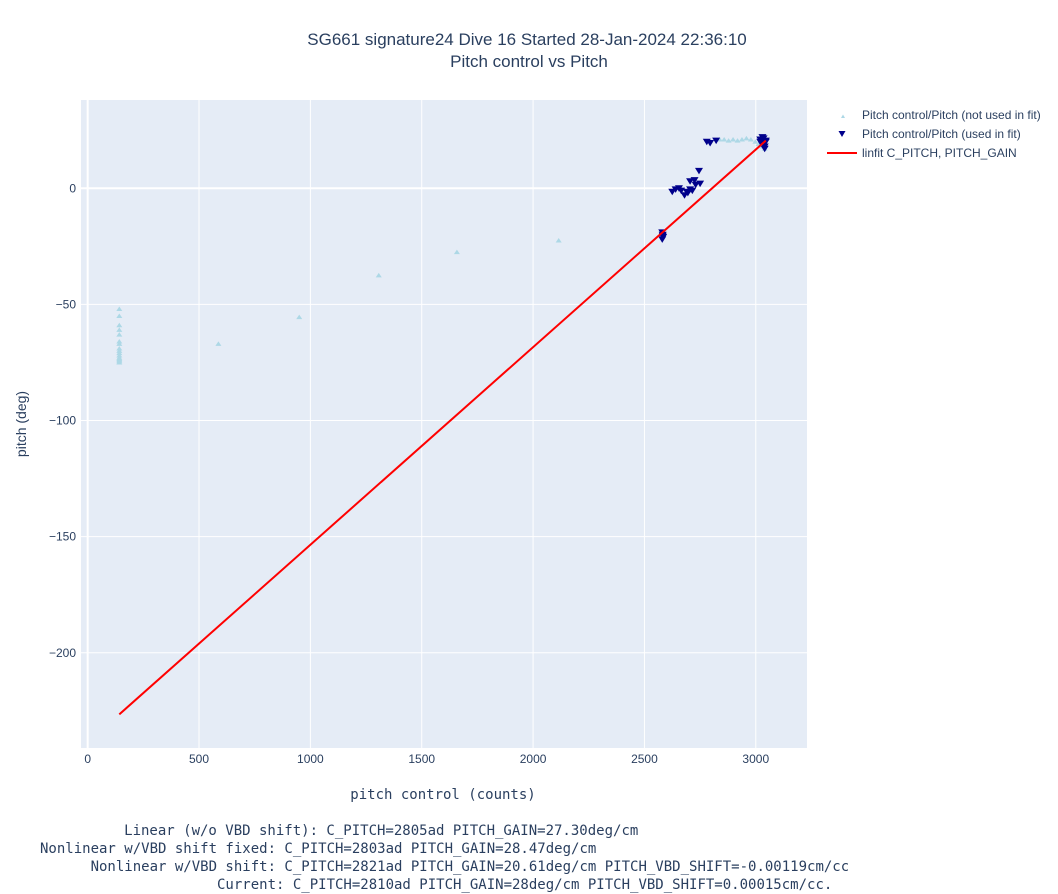 This screenshot has height=894, width=1058. What do you see at coordinates (842, 134) in the screenshot?
I see `legend-marker-triangle-down` at bounding box center [842, 134].